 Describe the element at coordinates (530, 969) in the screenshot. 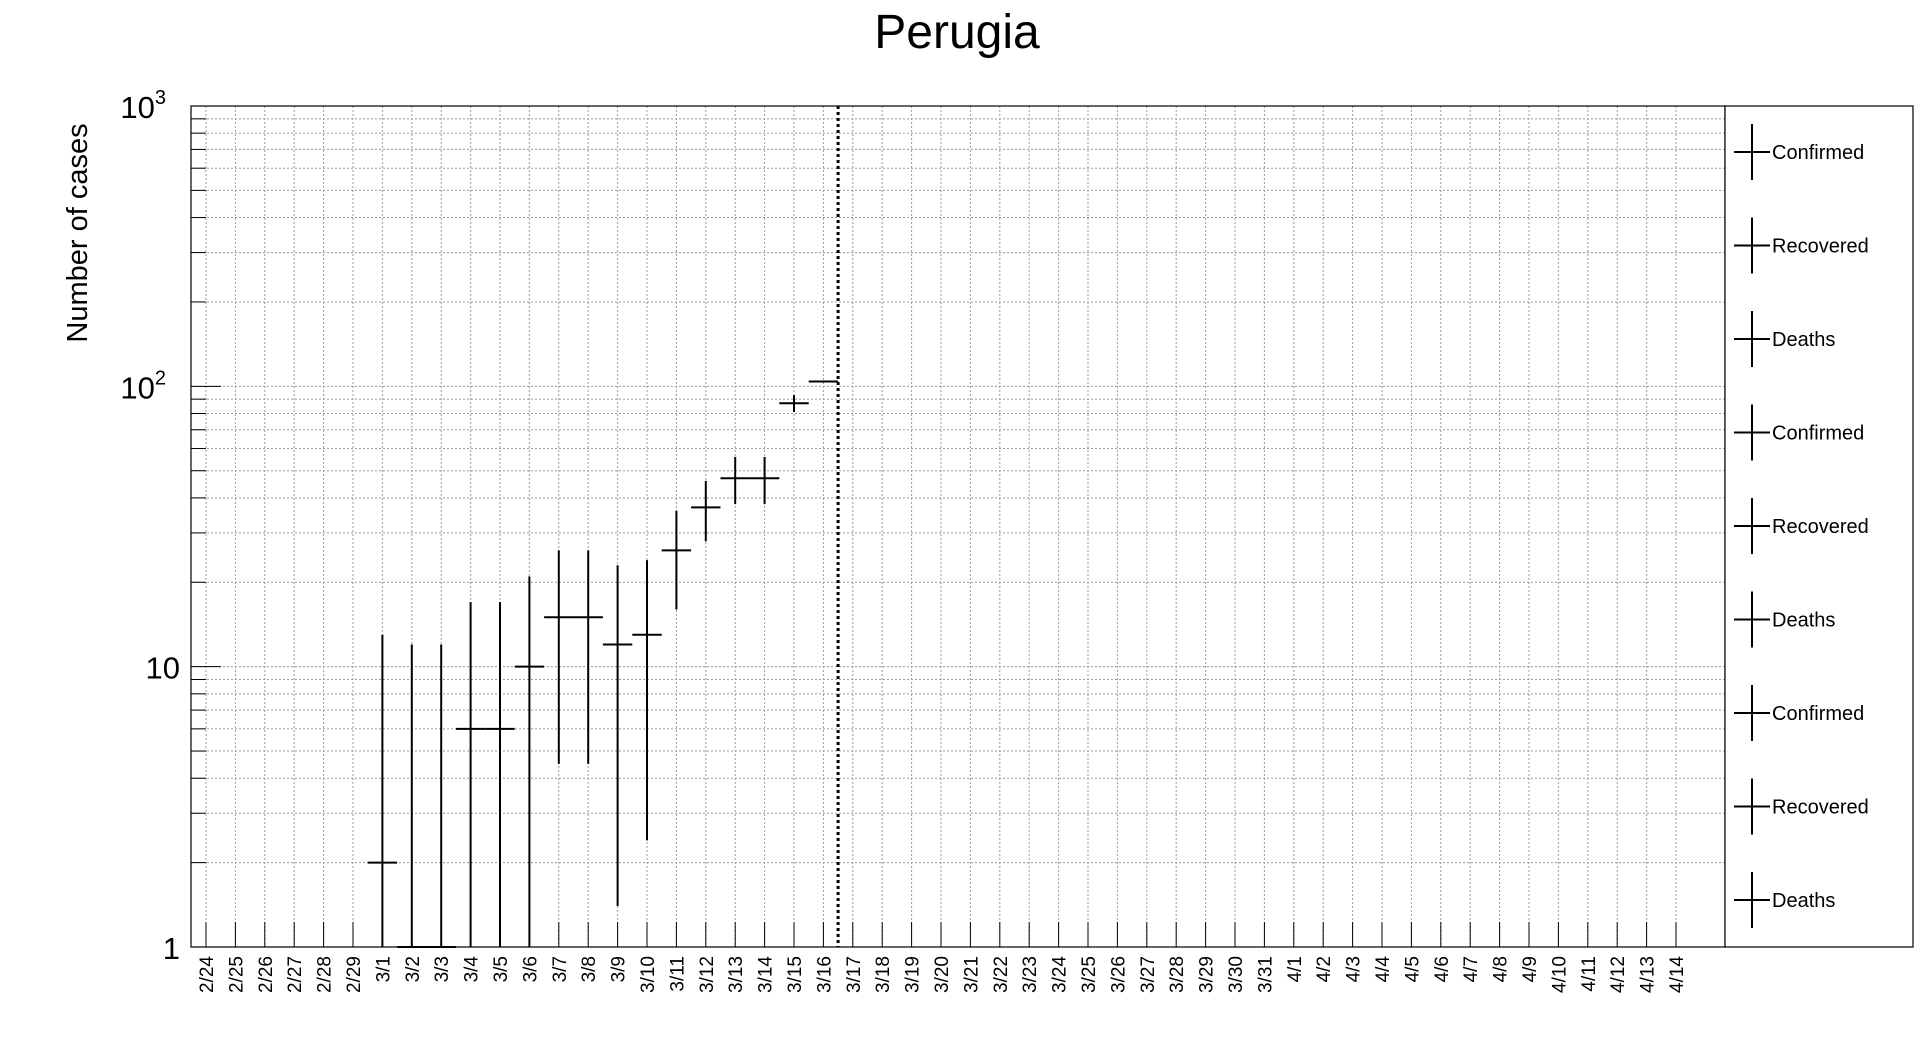

I see `x-tick-label: 3/6` at that location.